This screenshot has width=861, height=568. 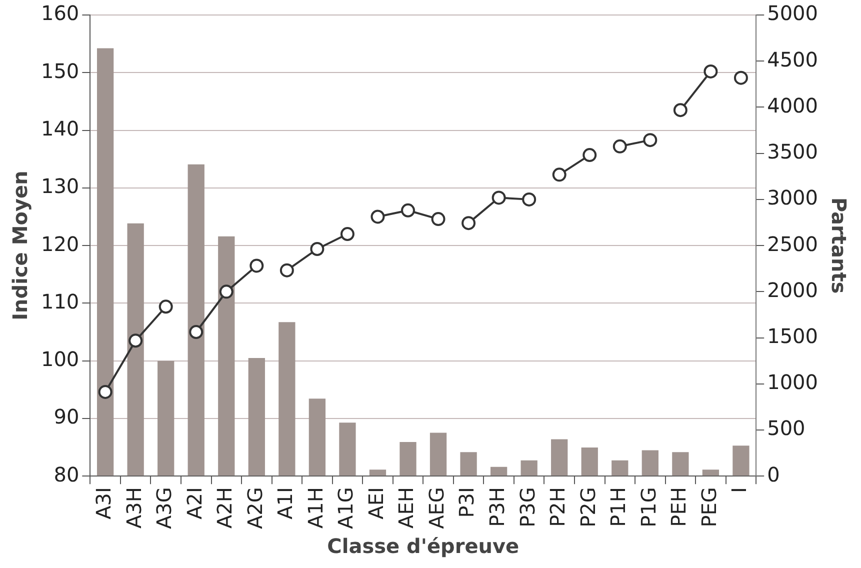 What do you see at coordinates (792, 244) in the screenshot?
I see `y2-tick-label: 2500` at bounding box center [792, 244].